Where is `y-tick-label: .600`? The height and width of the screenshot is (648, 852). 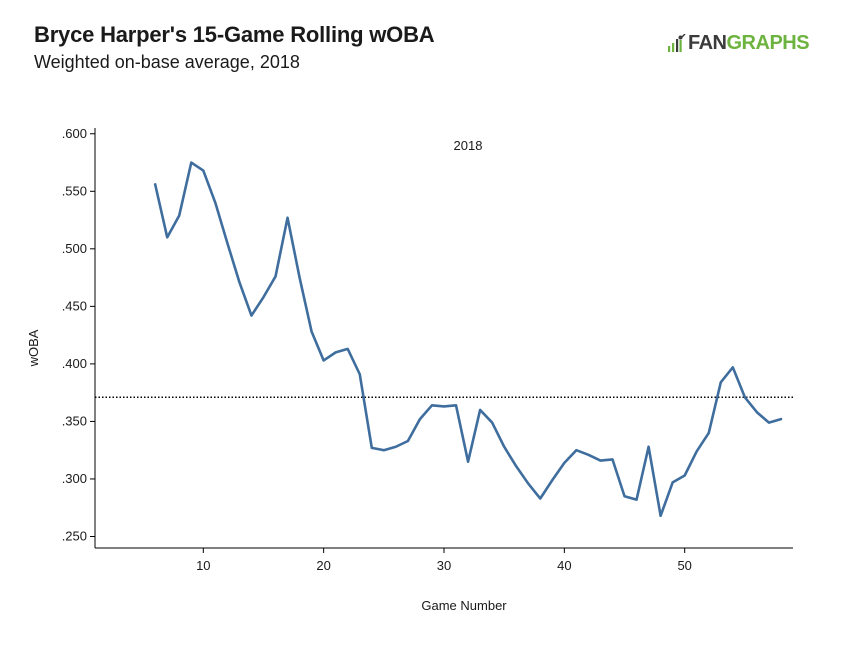
y-tick-label: .600 is located at coordinates (74, 133).